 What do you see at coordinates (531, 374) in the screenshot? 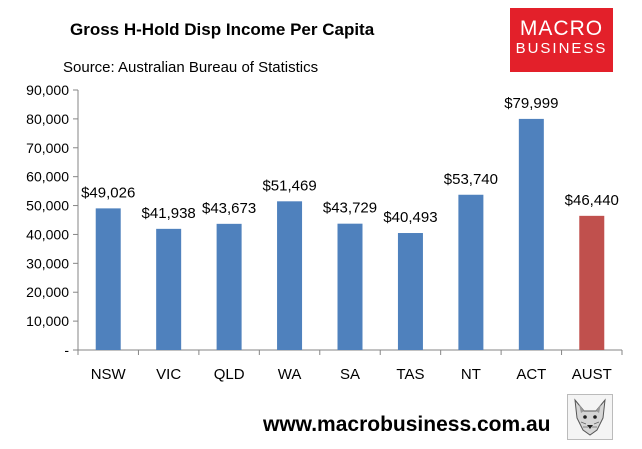
I see `x-tick-label: ACT` at bounding box center [531, 374].